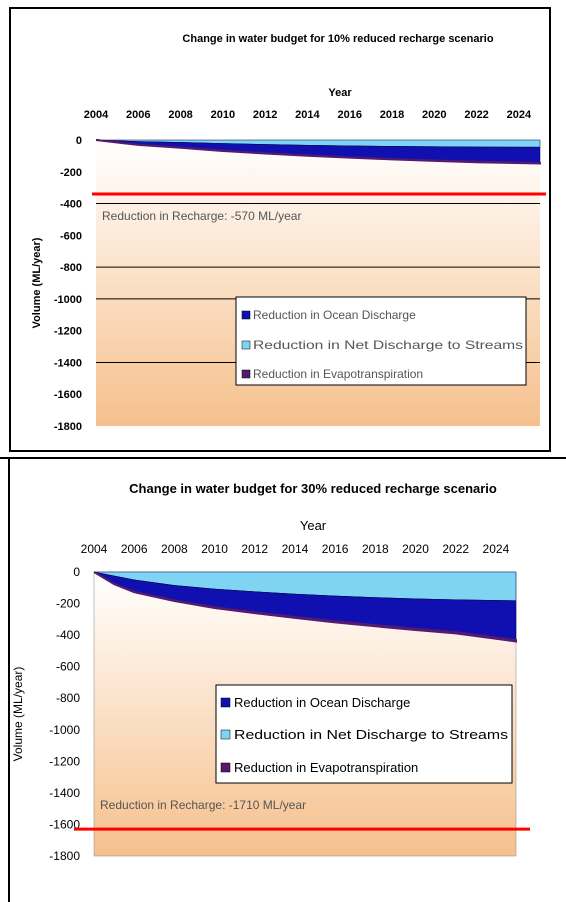 The image size is (566, 902). What do you see at coordinates (201, 216) in the screenshot?
I see `recharge-annotation: Reduction in Recharge: -570 ML/year` at bounding box center [201, 216].